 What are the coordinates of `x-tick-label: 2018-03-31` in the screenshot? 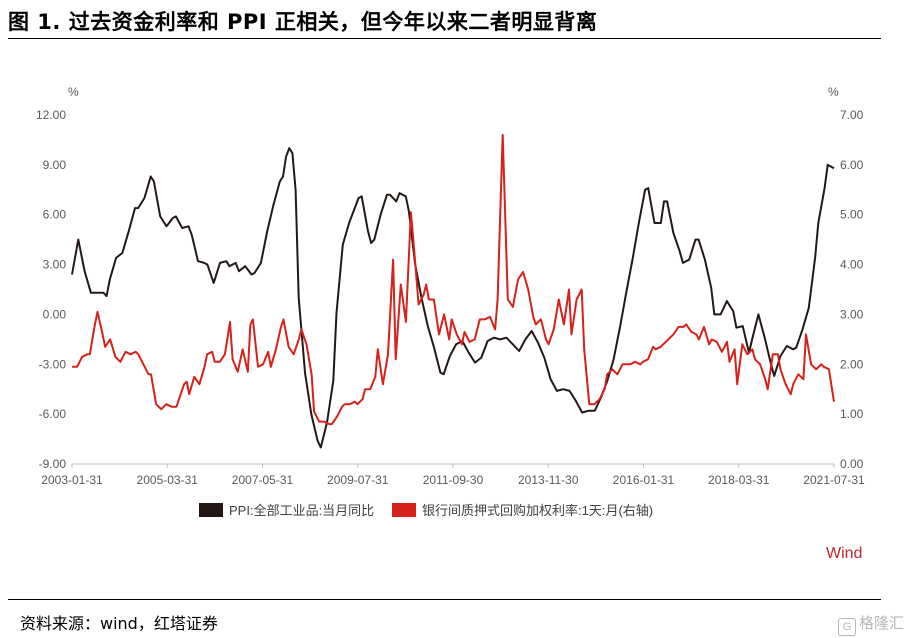 It's located at (739, 480).